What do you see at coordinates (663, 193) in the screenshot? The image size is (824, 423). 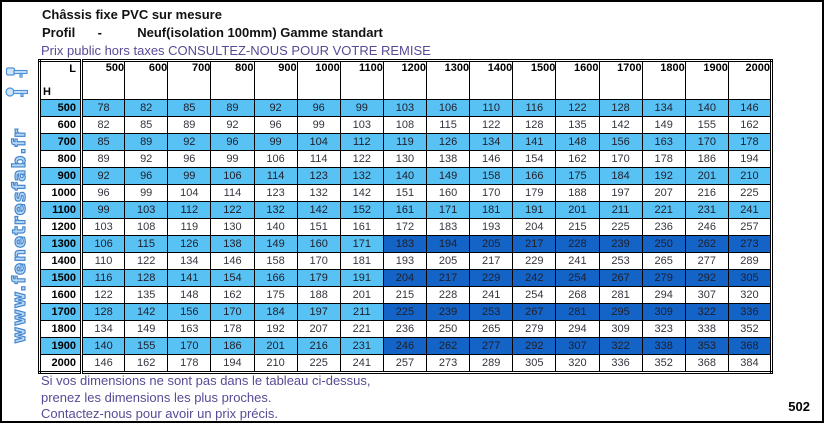 I see `price-cell: 207` at bounding box center [663, 193].